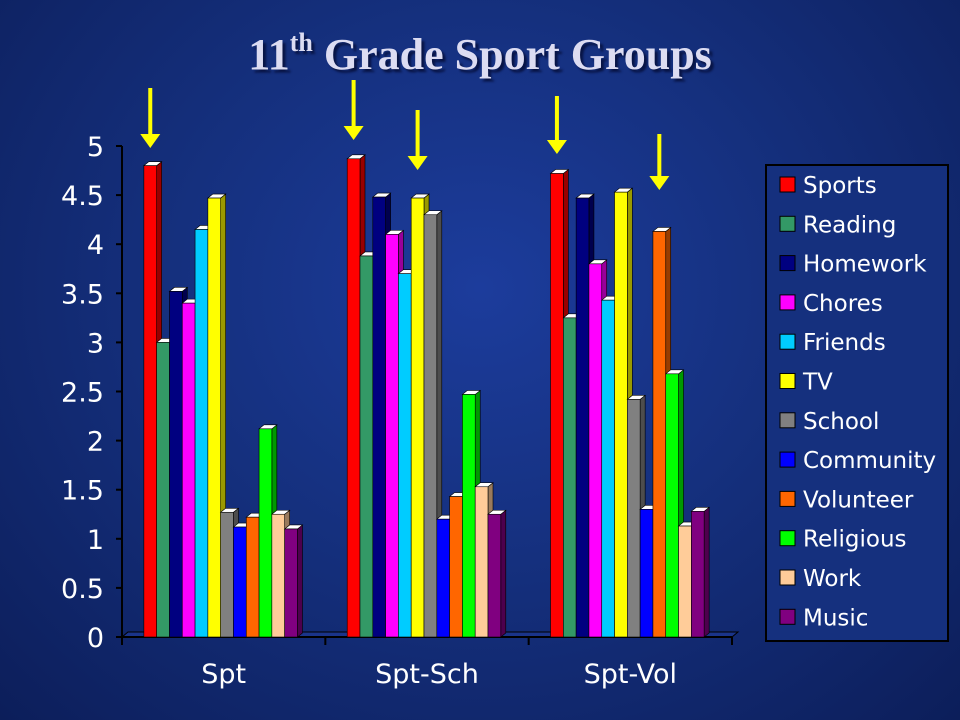 This screenshot has width=960, height=720. I want to click on legend-label: Chores, so click(843, 304).